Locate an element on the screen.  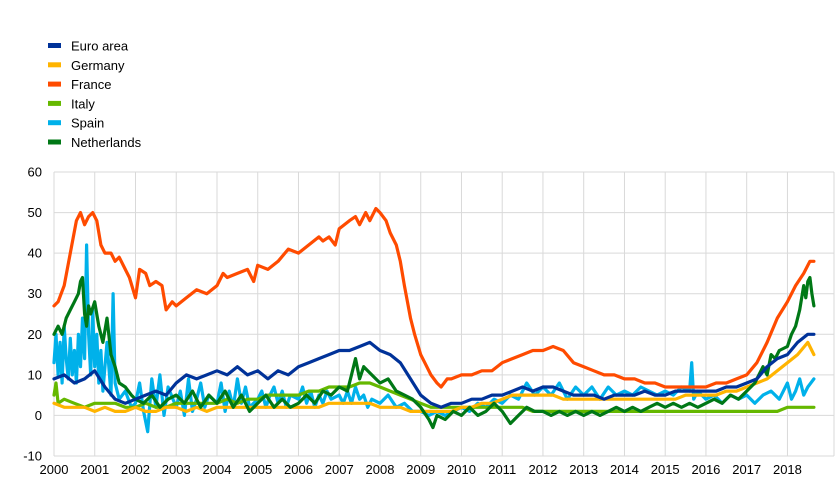
x-tick-label: 2015 is located at coordinates (665, 469).